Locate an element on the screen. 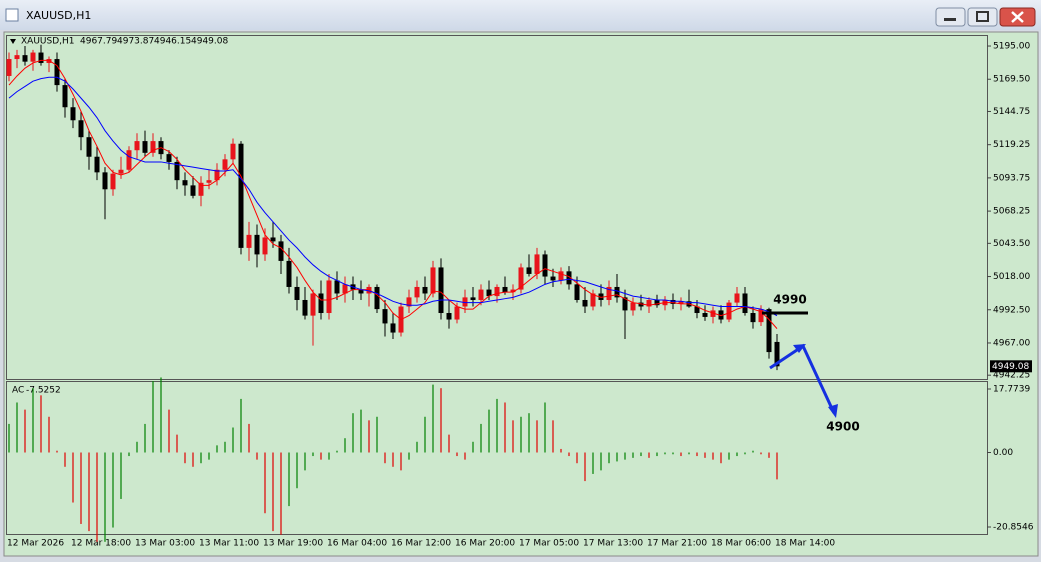 Image resolution: width=1041 pixels, height=562 pixels. y-tick-label: 5169.50 is located at coordinates (1011, 80).